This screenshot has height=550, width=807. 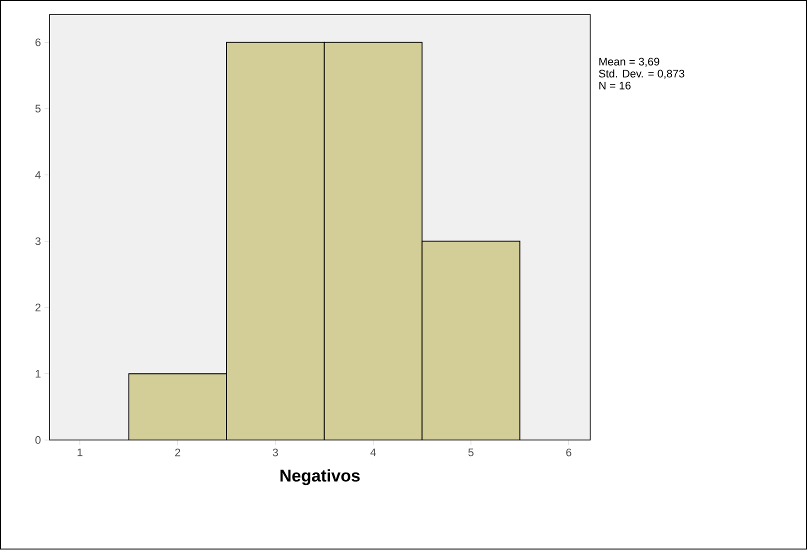 I want to click on y-tick-label: 6, so click(x=38, y=42).